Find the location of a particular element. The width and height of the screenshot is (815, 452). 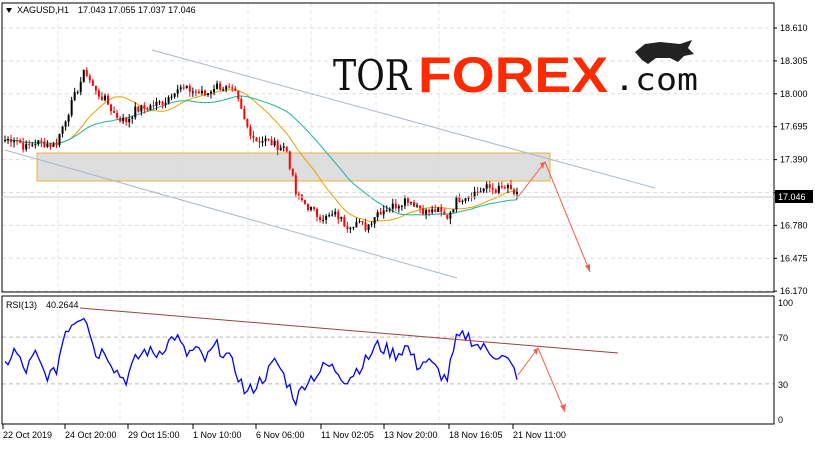

logo-part-tor: TOR is located at coordinates (372, 75).